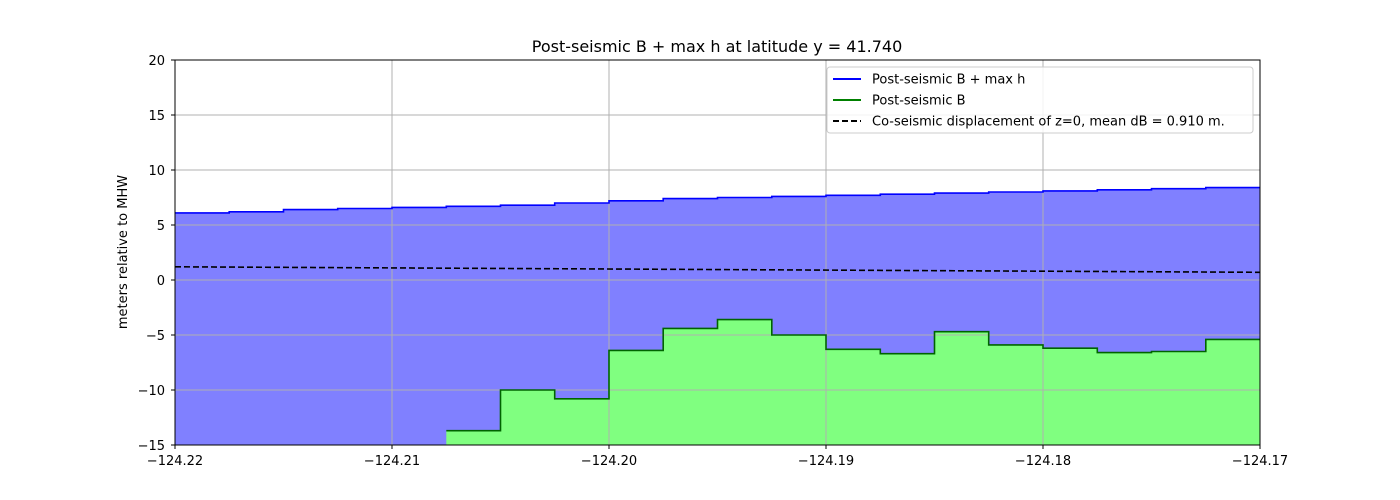 This screenshot has height=500, width=1400. I want to click on series-line-coseismic-displacement, so click(717, 269).